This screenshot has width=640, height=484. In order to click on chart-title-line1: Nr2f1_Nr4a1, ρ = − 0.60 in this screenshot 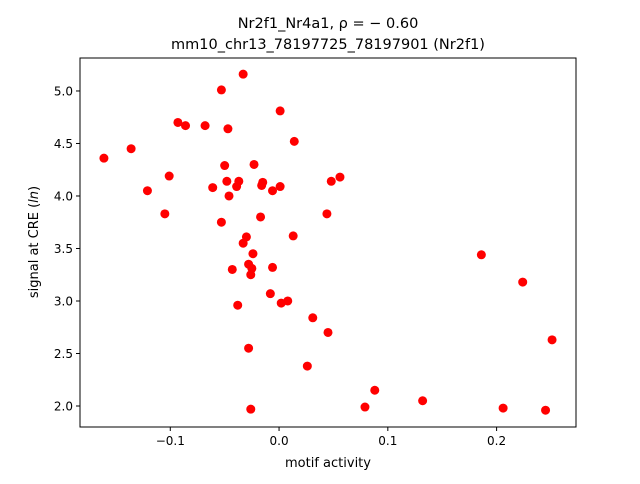, I will do `click(328, 24)`.